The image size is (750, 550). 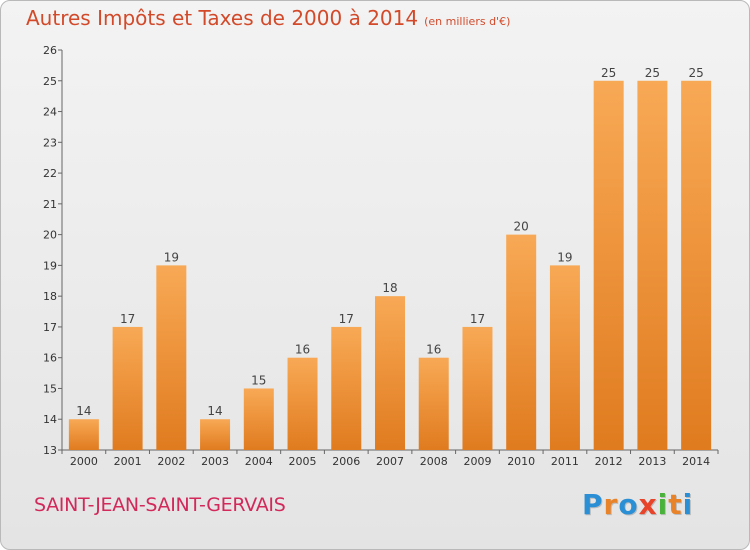 What do you see at coordinates (696, 461) in the screenshot?
I see `x-tick-label: 2014` at bounding box center [696, 461].